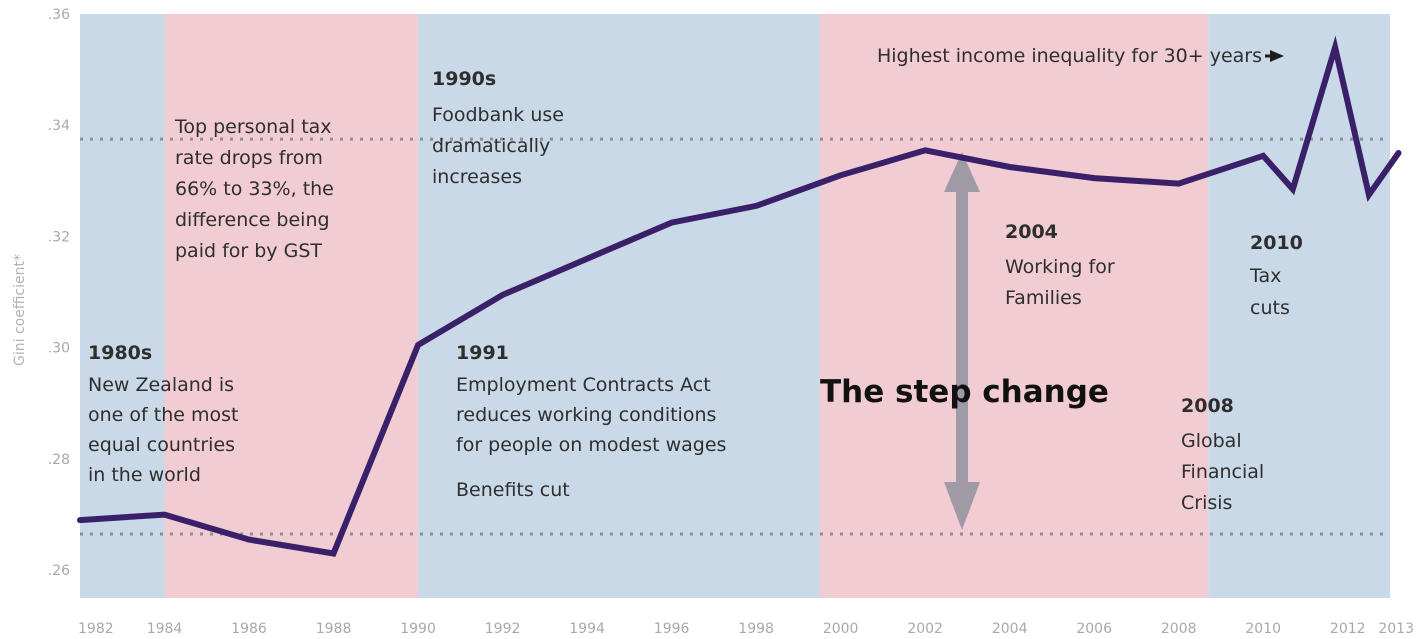  Describe the element at coordinates (59, 460) in the screenshot. I see `y-tick-label: .28` at that location.